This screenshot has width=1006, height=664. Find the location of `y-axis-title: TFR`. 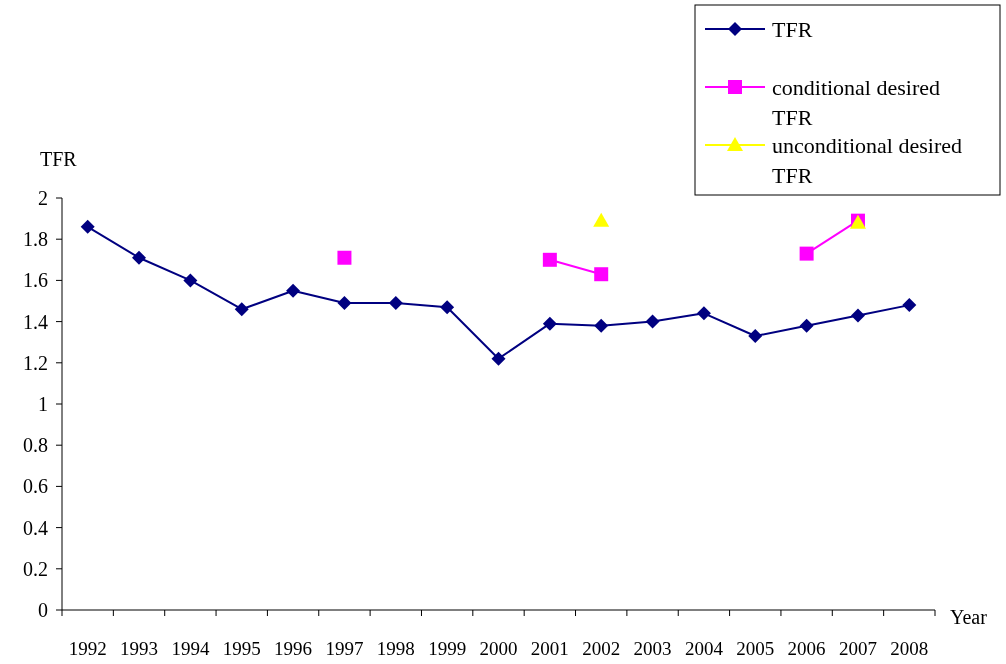

y-axis-title: TFR is located at coordinates (59, 159).